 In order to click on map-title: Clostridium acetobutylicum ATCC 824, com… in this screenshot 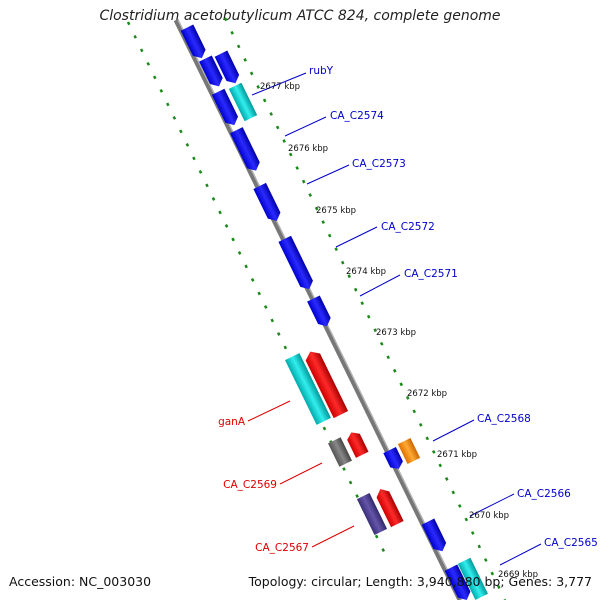, I will do `click(300, 16)`.